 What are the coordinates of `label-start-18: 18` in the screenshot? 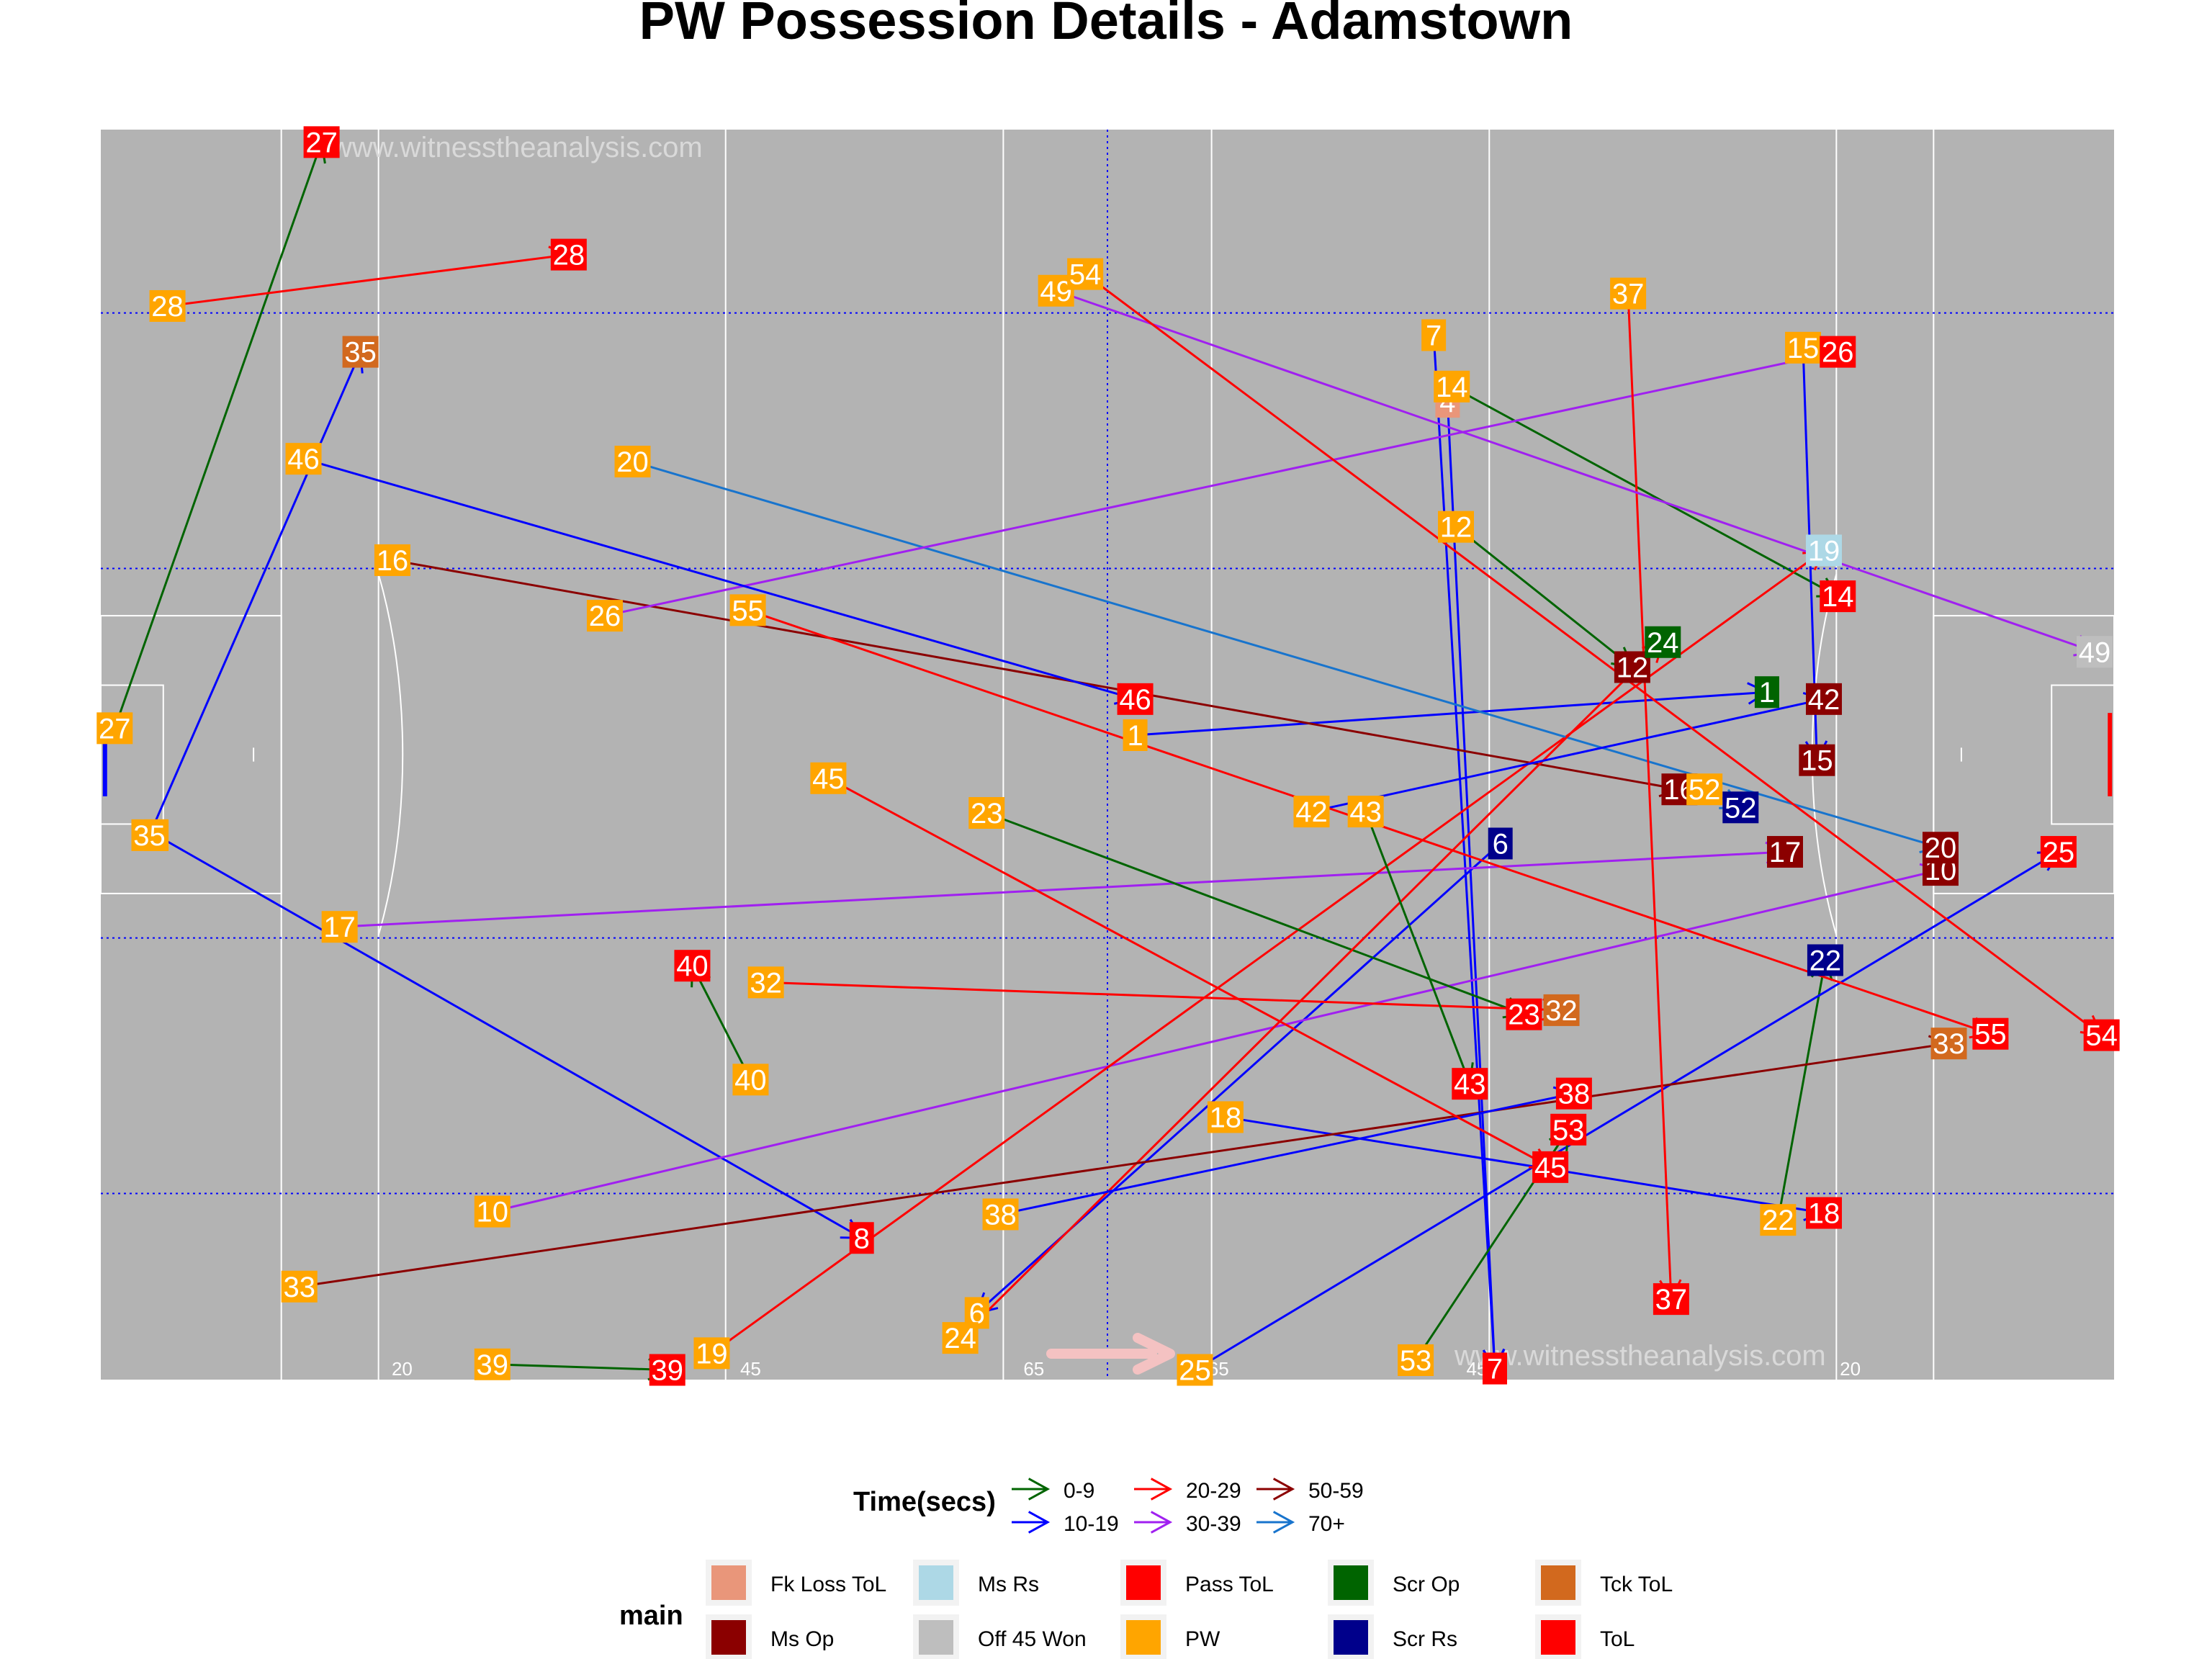 It's located at (1226, 1117).